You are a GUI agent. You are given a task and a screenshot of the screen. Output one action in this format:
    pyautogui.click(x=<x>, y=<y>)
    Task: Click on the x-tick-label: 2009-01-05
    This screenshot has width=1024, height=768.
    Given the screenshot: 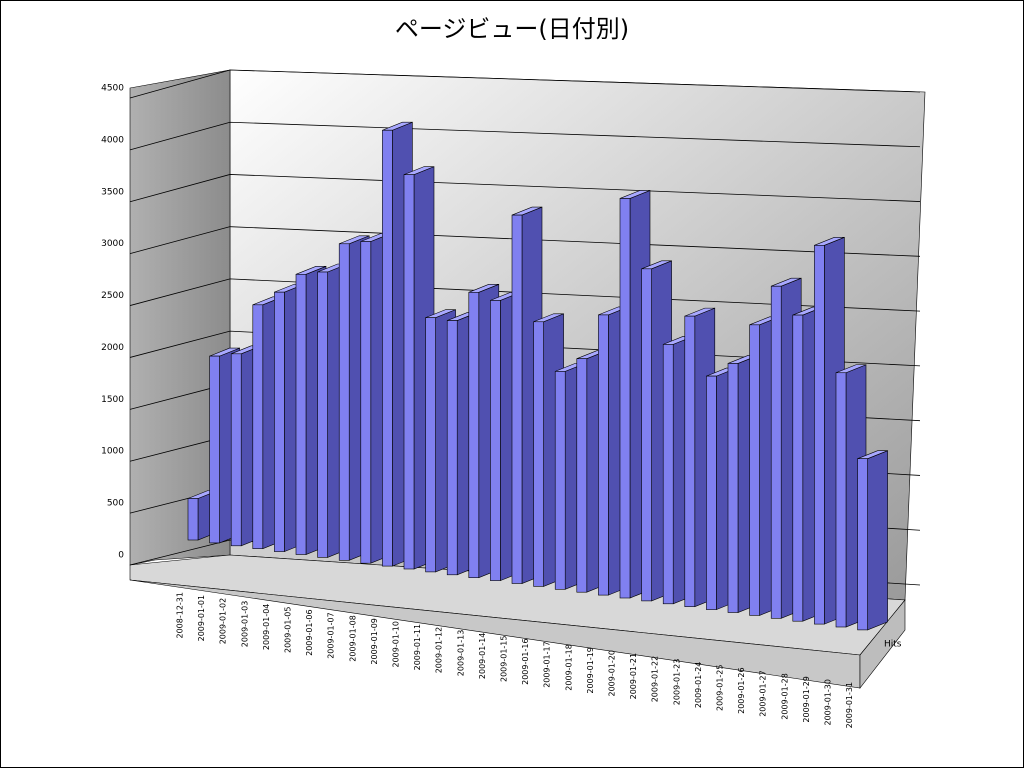 What is the action you would take?
    pyautogui.click(x=288, y=630)
    